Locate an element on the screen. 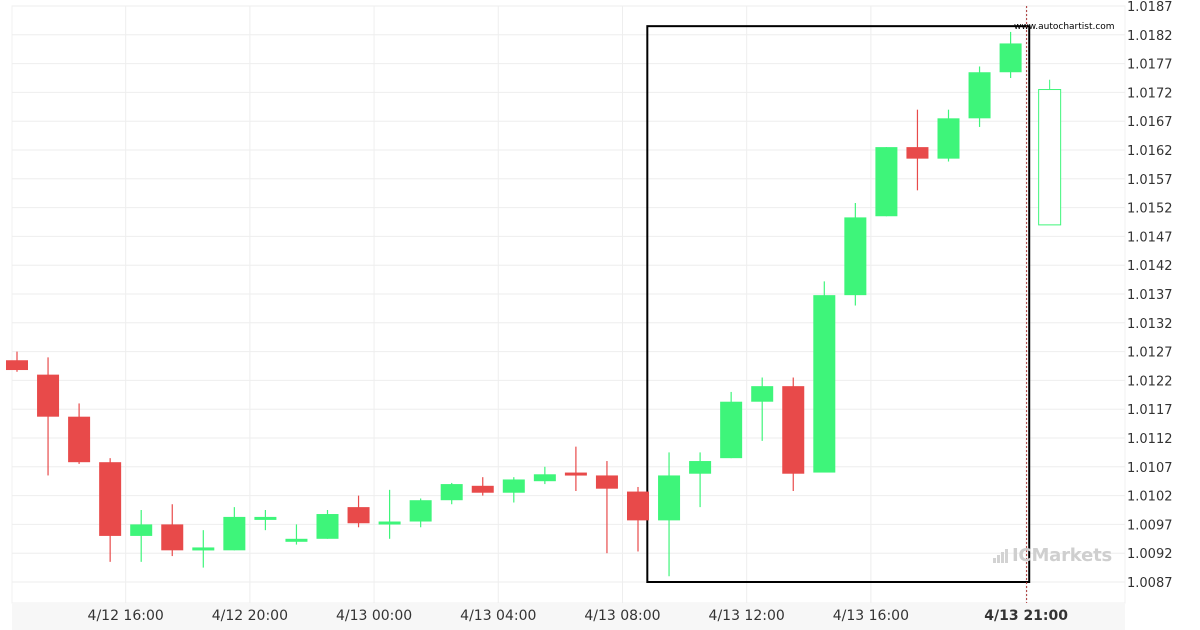  y-tick-label: 1.0137 is located at coordinates (1150, 295).